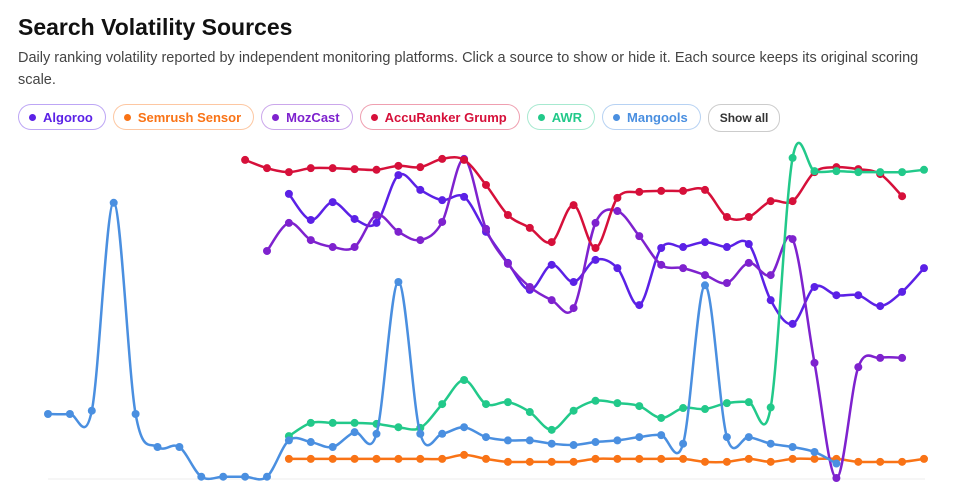 This screenshot has height=485, width=966. I want to click on legend-label: MozCast, so click(313, 117).